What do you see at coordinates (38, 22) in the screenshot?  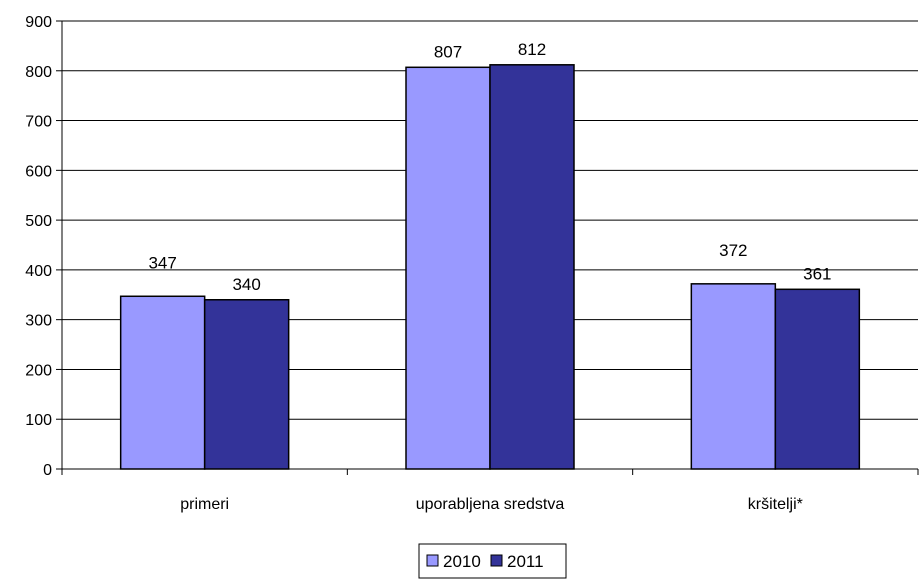 I see `y-tick-label: 900` at bounding box center [38, 22].